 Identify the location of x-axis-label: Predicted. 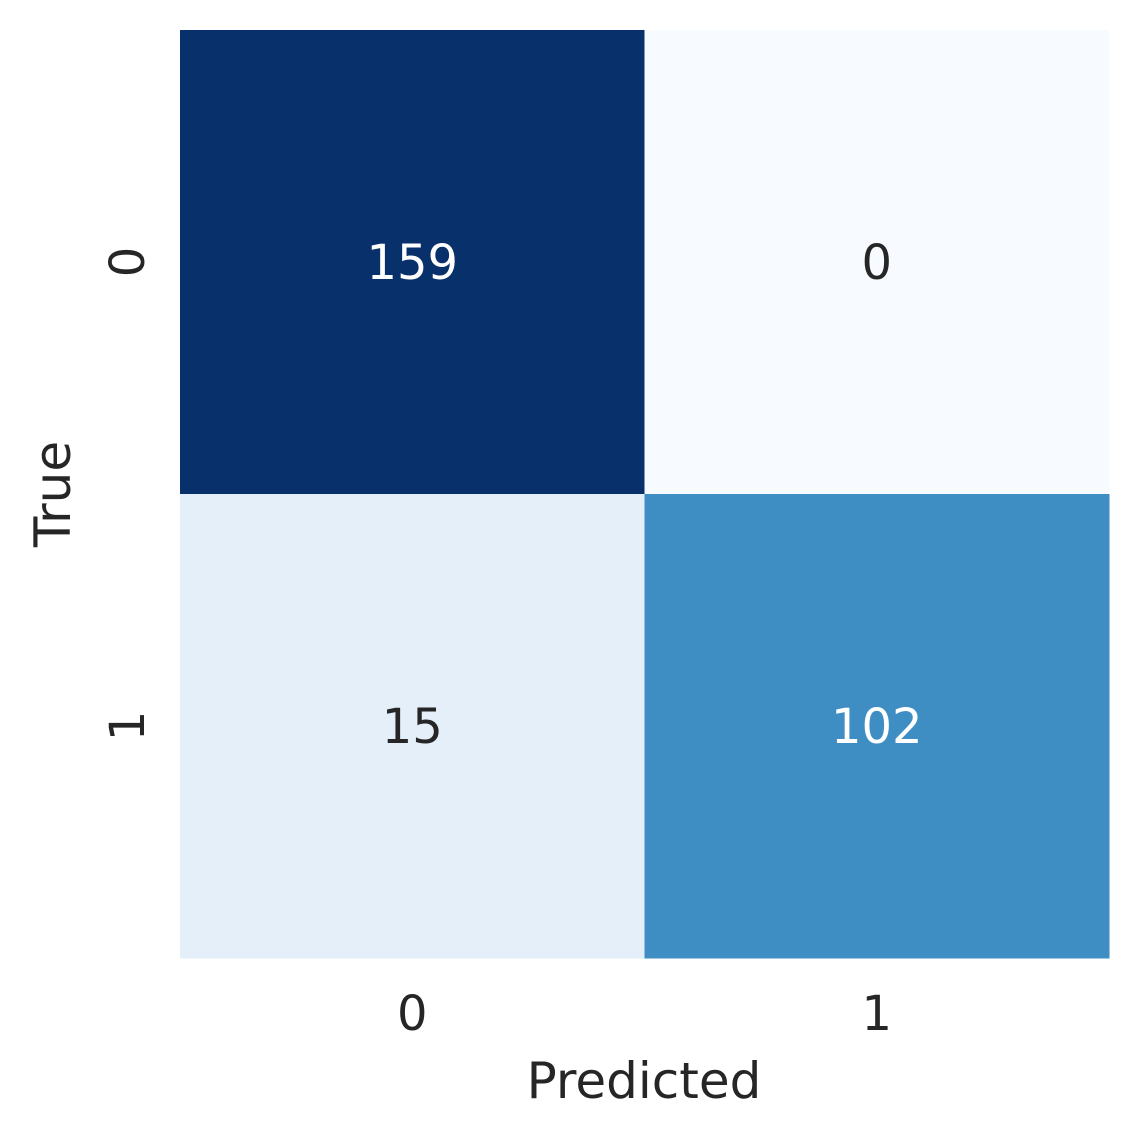
(644, 1081).